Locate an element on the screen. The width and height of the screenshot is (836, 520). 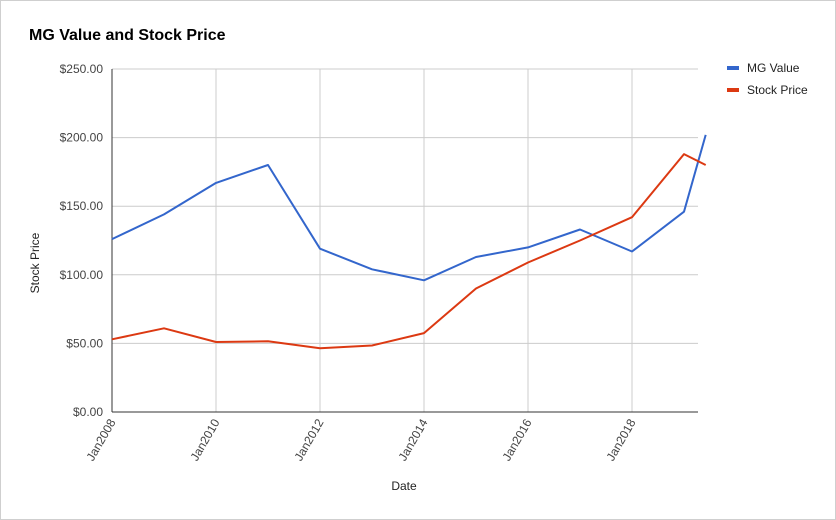
y-tick-label: $50.00 is located at coordinates (84, 343).